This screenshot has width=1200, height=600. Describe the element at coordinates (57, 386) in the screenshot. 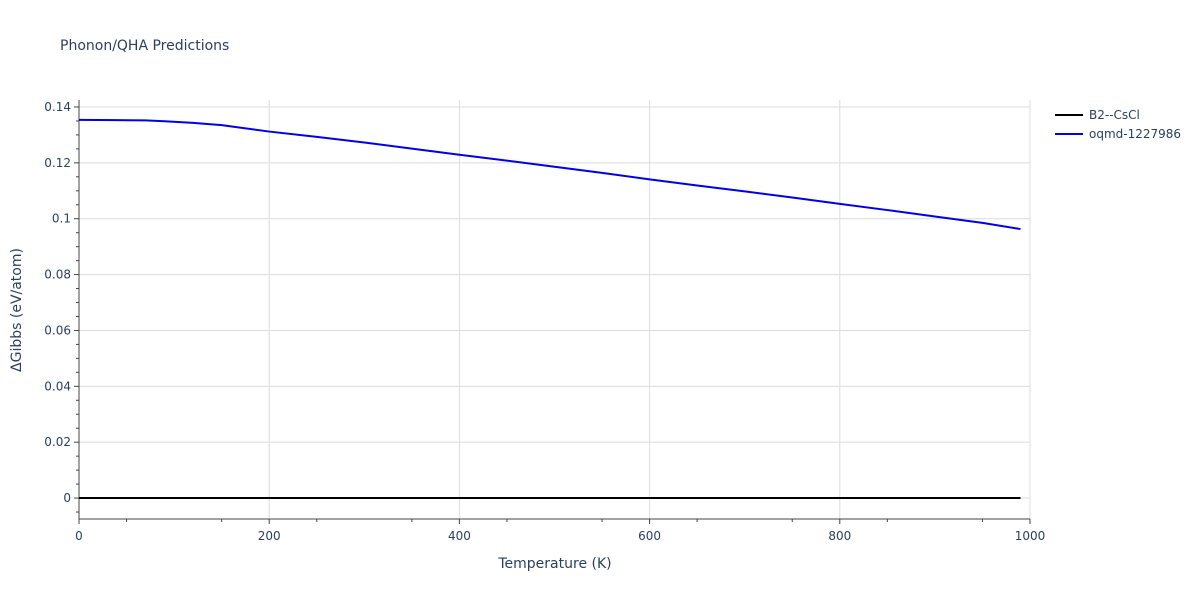

I see `y-tick-label: 0.04` at that location.